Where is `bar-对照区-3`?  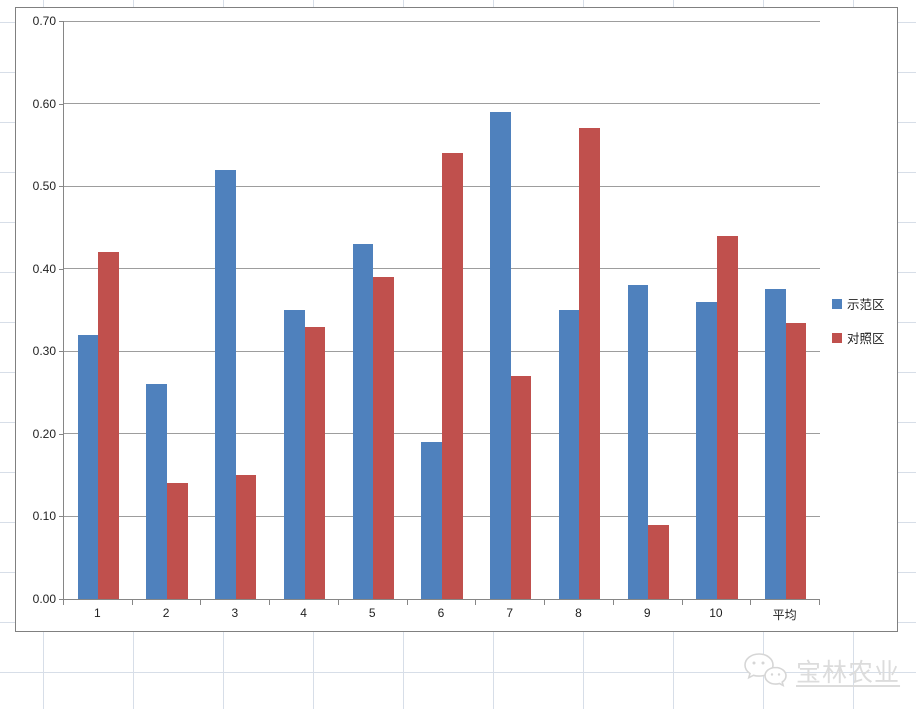
bar-对照区-3 is located at coordinates (246, 537).